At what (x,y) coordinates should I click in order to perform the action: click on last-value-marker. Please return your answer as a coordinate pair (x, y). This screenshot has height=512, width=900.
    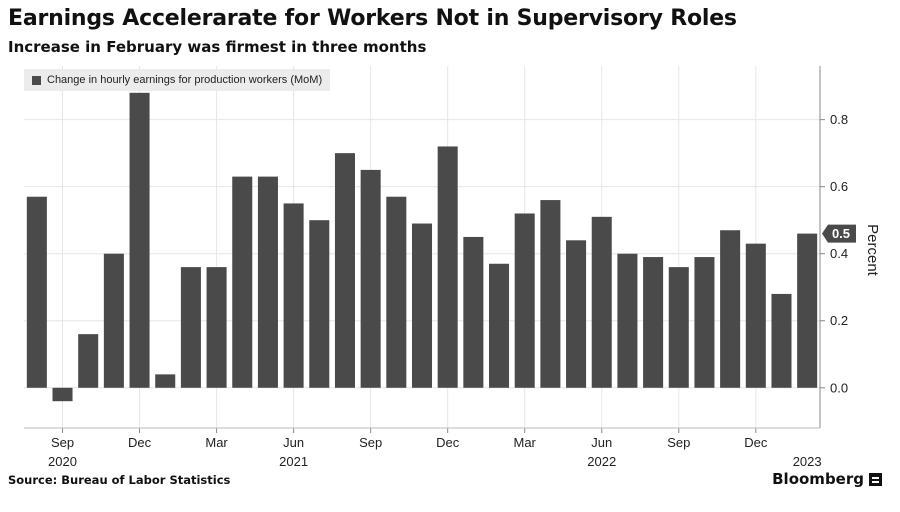
    Looking at the image, I should click on (839, 233).